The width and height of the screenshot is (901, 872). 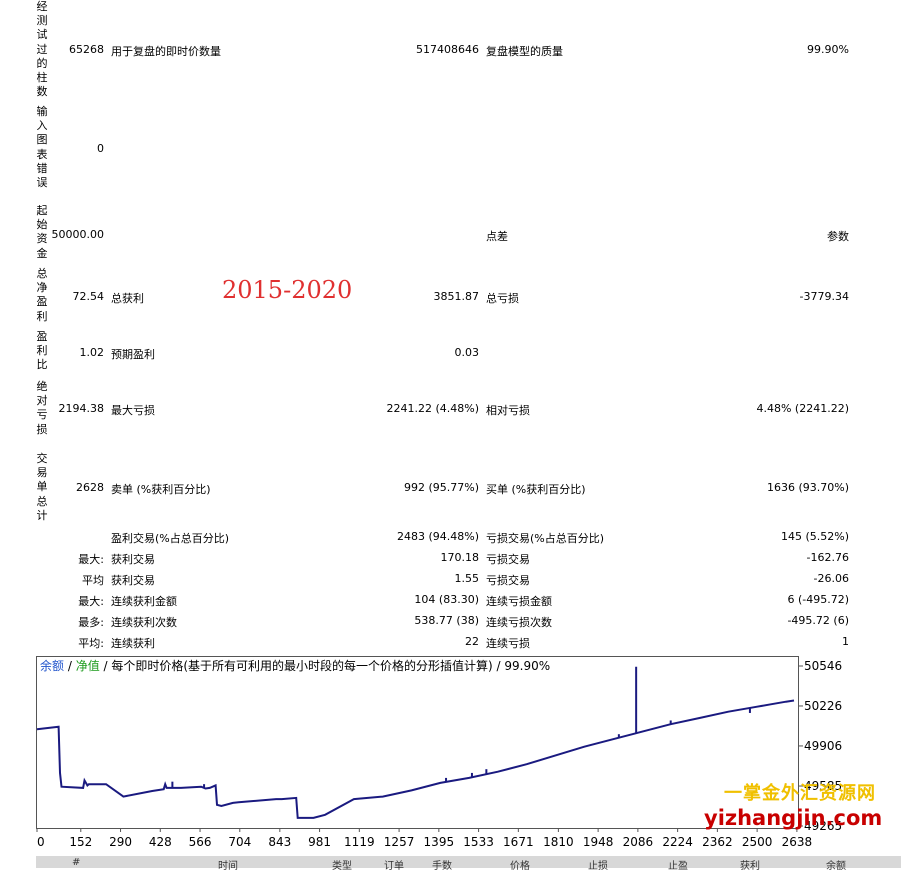 I want to click on maximal-prefix: 最多:, so click(x=91, y=622).